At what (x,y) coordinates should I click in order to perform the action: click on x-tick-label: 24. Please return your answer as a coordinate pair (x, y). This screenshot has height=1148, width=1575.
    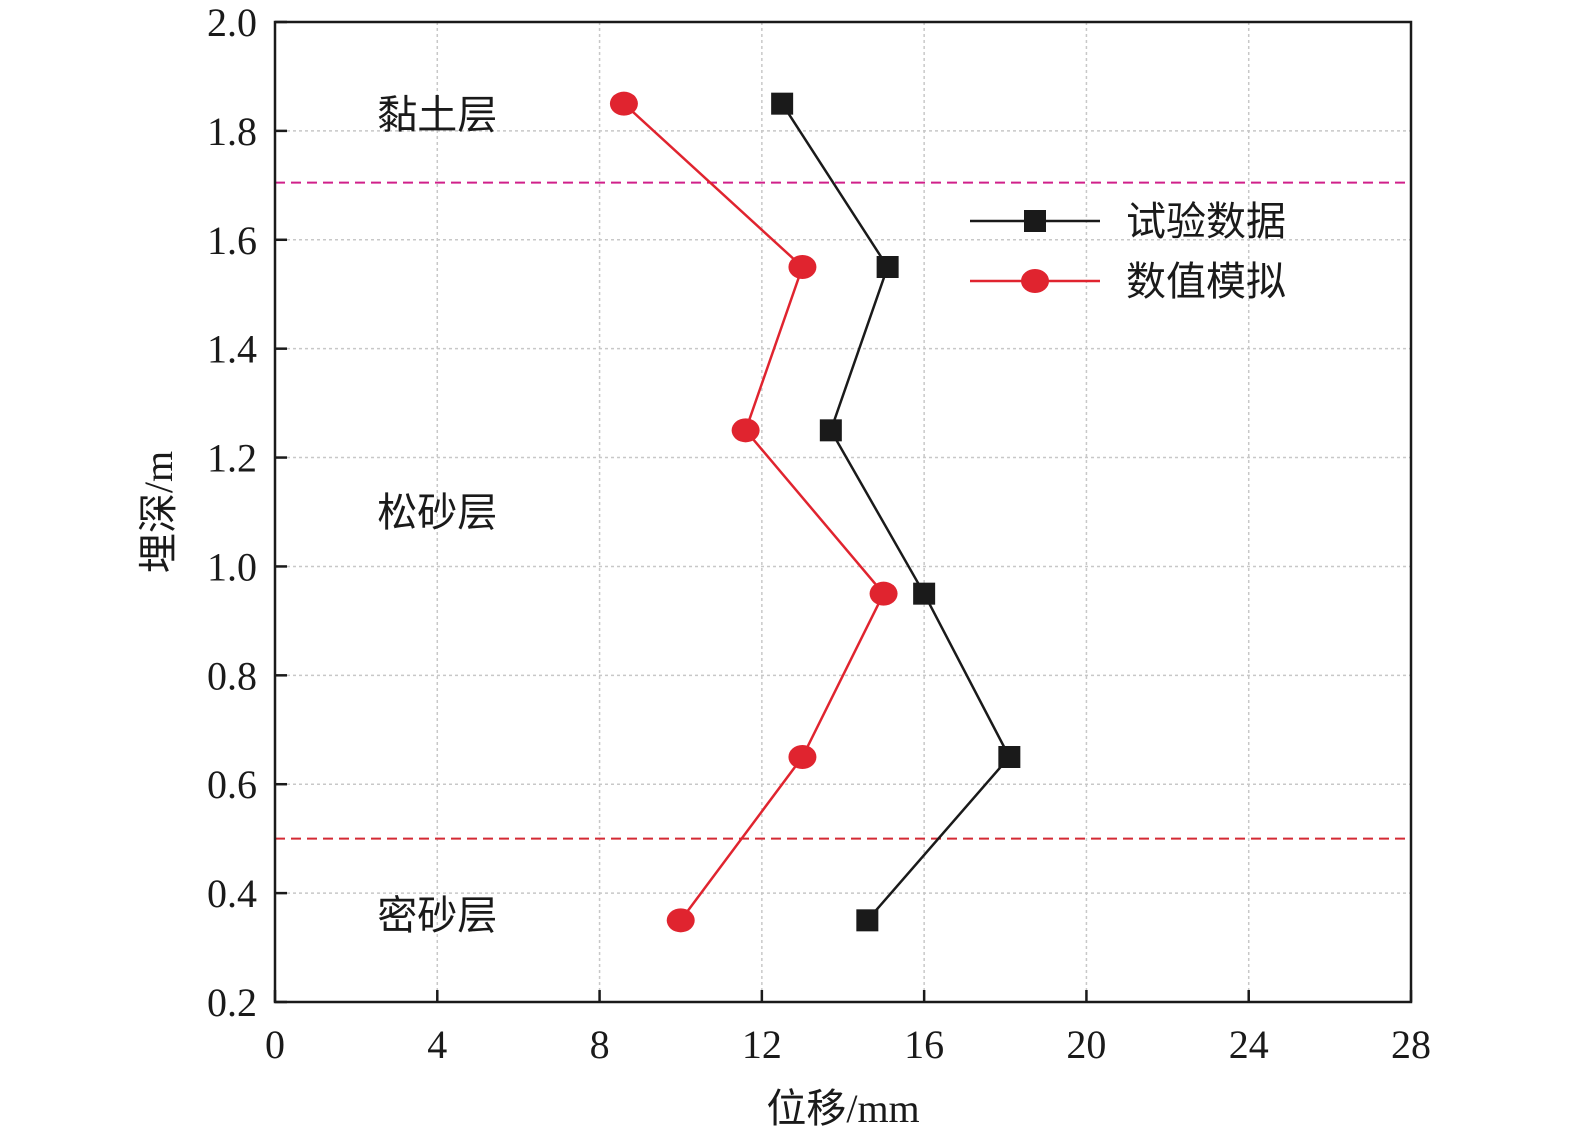
    Looking at the image, I should click on (1249, 1044).